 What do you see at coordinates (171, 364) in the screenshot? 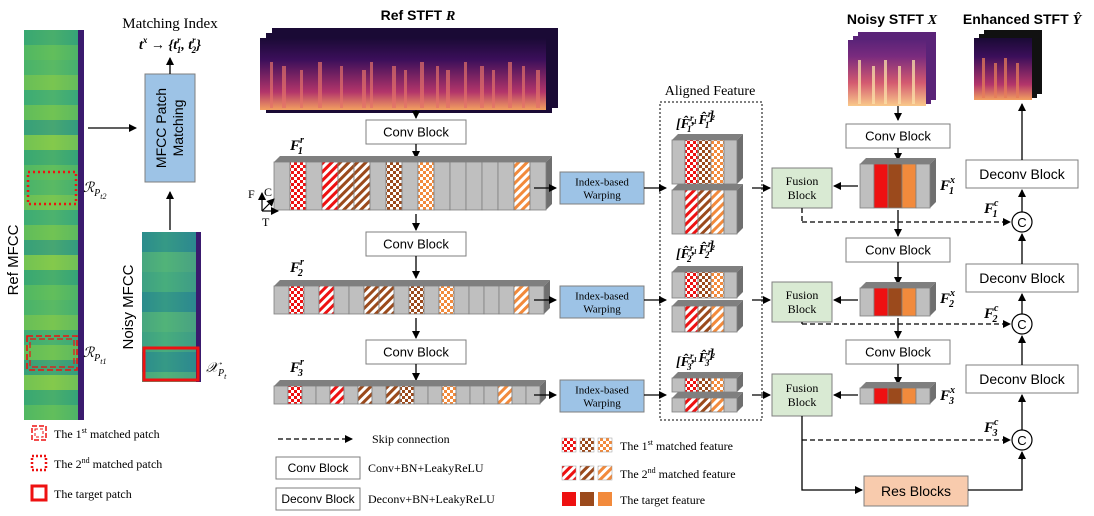
I see `target-patch` at bounding box center [171, 364].